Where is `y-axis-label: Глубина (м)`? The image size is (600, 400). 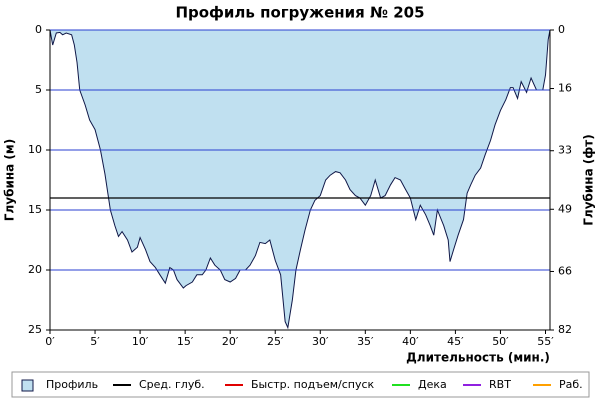
y-axis-label: Глубина (м) is located at coordinates (10, 180).